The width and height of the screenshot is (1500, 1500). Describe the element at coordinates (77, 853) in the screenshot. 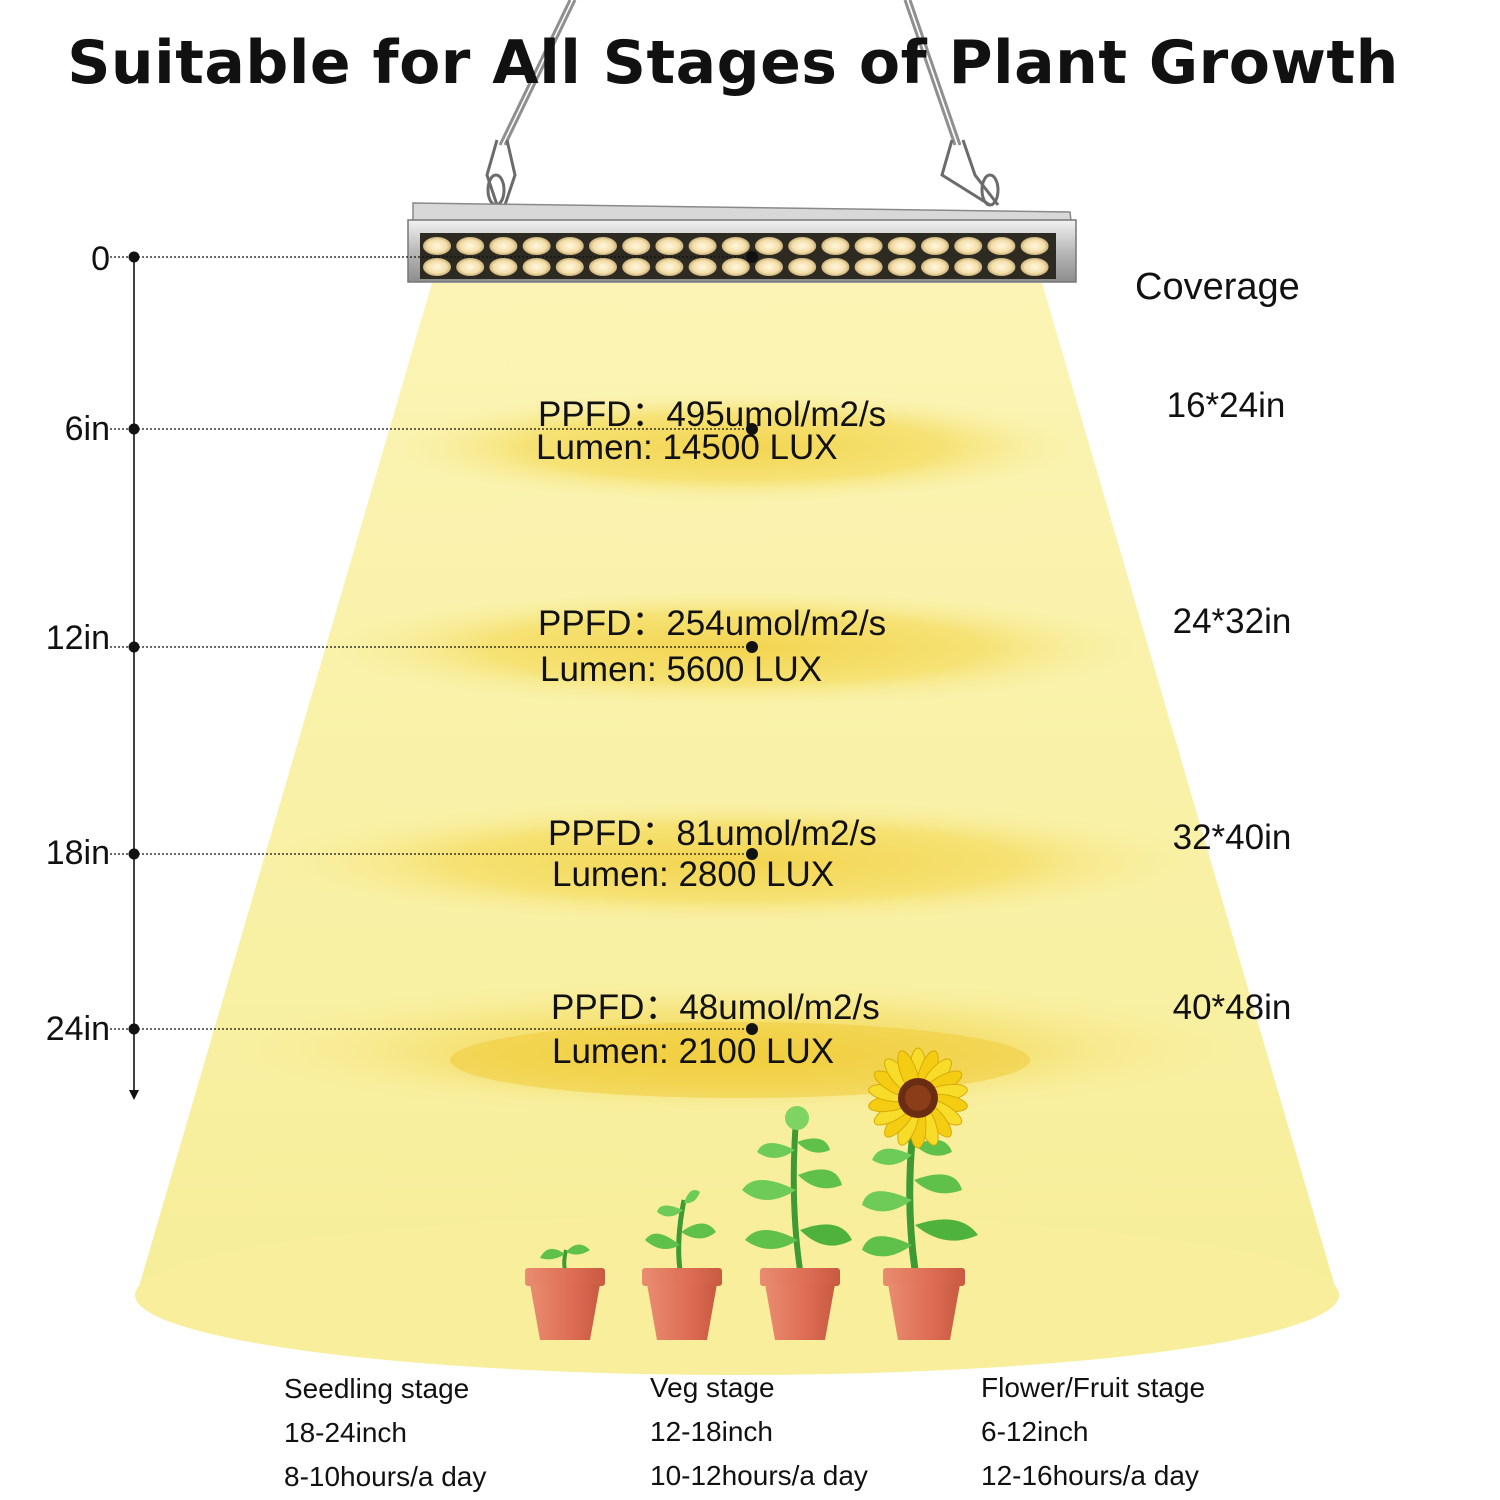

I see `distance-label-18in: 18in` at that location.